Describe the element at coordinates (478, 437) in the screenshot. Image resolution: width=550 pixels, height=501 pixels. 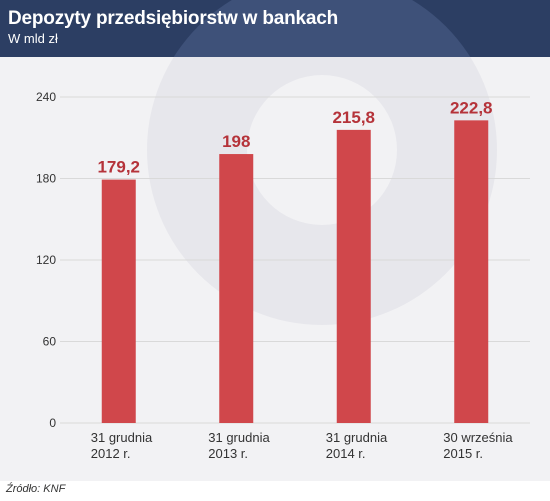
I see `x-tick-label: 30 września` at that location.